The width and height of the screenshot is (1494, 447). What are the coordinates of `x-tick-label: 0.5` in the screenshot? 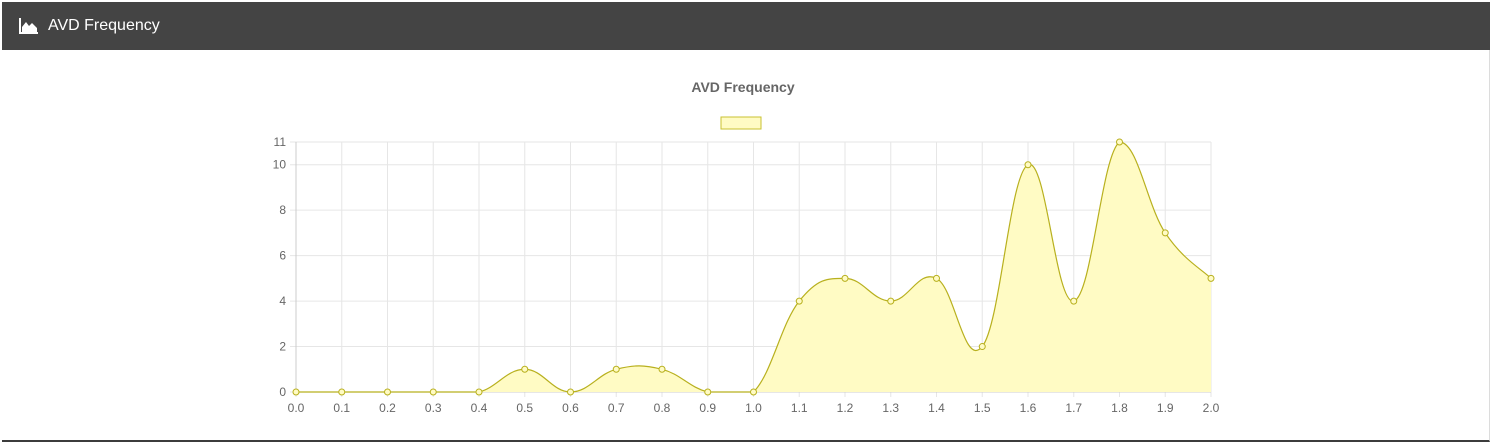 It's located at (524, 408).